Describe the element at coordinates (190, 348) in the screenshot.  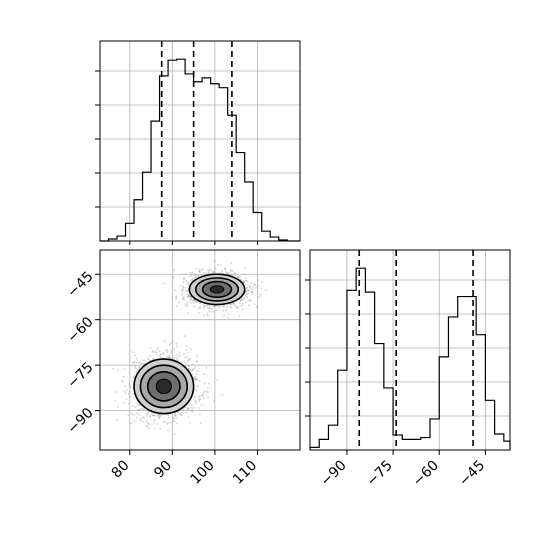
I see `scatter-content` at that location.